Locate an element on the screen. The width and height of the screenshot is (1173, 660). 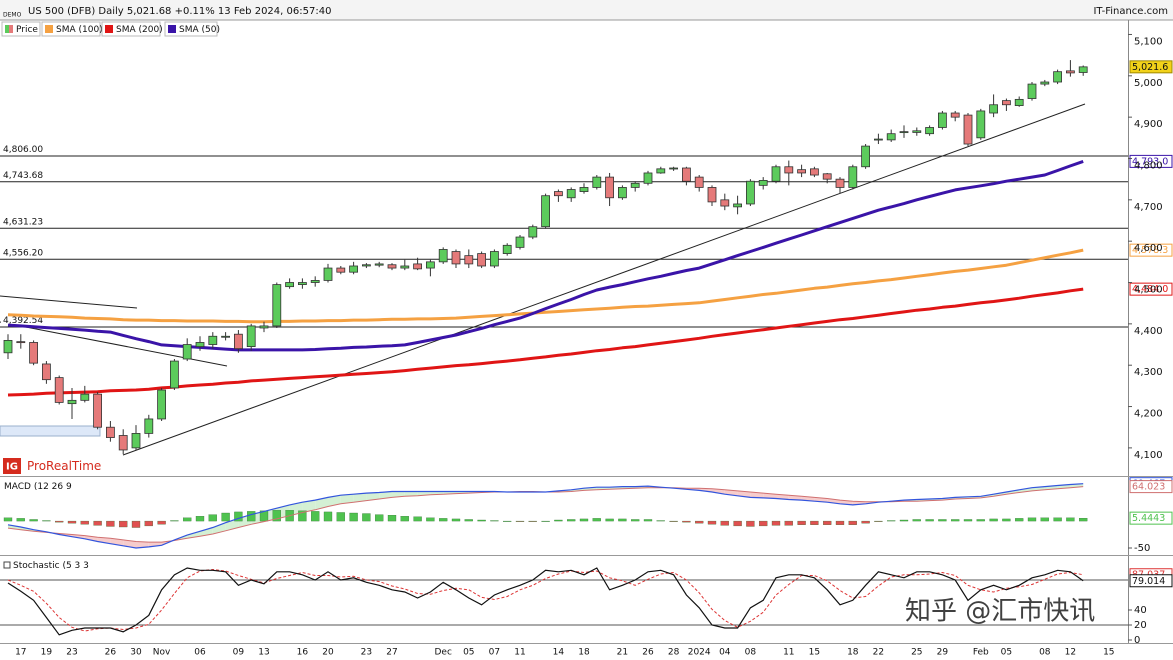
level-label: 4,392.54 is located at coordinates (23, 321).